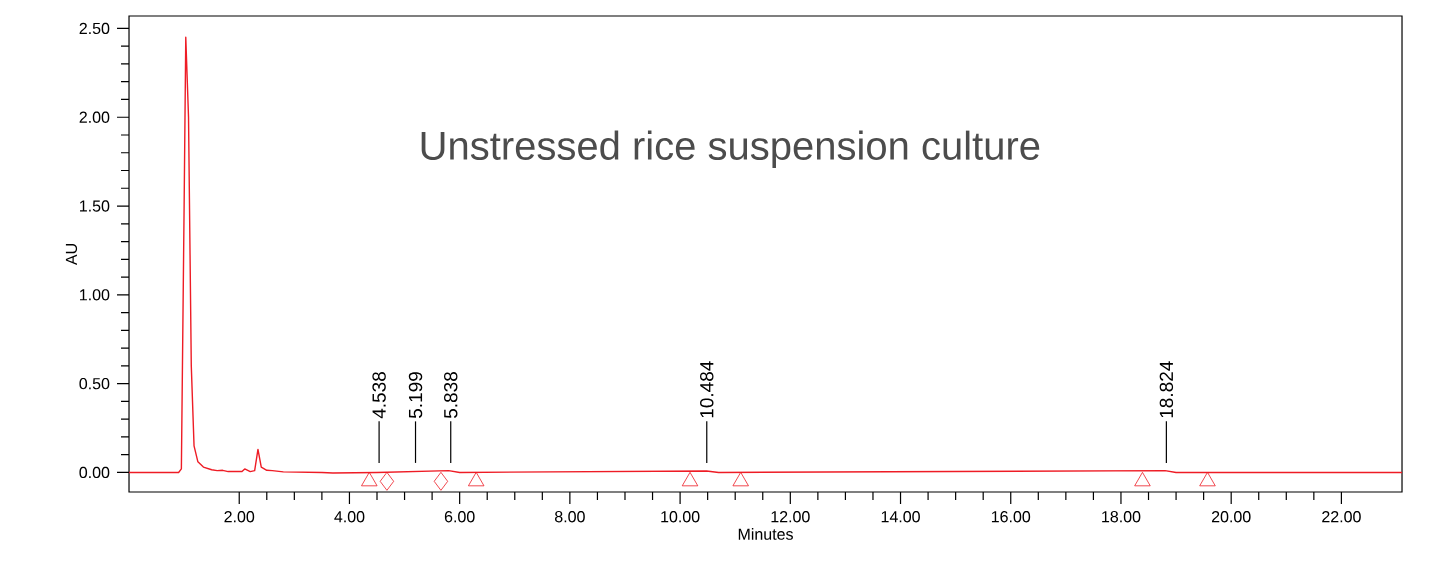  What do you see at coordinates (95, 206) in the screenshot?
I see `y-tick-label: 1.50` at bounding box center [95, 206].